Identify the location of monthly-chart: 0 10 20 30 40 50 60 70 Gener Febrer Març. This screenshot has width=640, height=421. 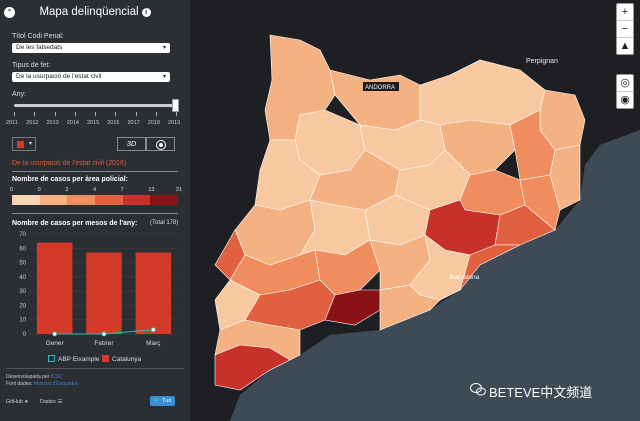
(98, 289).